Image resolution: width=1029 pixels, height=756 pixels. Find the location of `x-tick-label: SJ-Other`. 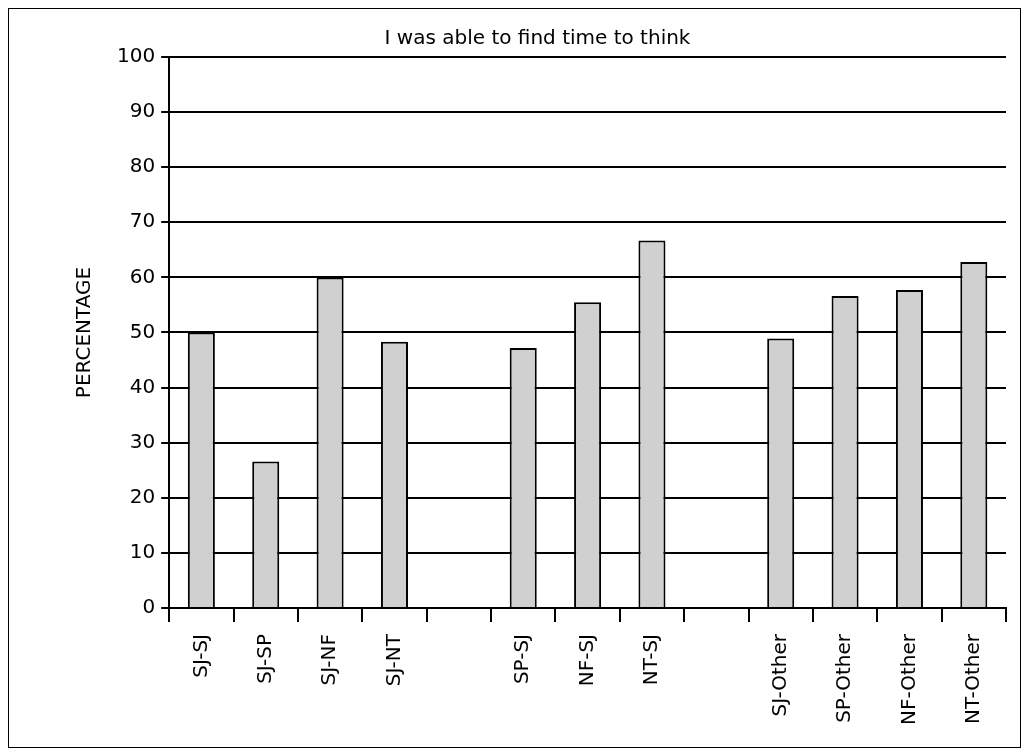

x-tick-label: SJ-Other is located at coordinates (778, 675).